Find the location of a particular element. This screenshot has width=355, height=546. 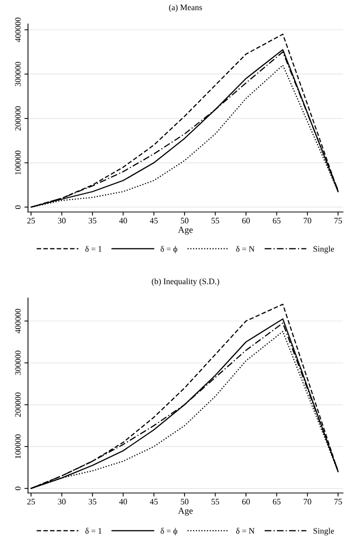

chart-title: (a) Means is located at coordinates (185, 8).